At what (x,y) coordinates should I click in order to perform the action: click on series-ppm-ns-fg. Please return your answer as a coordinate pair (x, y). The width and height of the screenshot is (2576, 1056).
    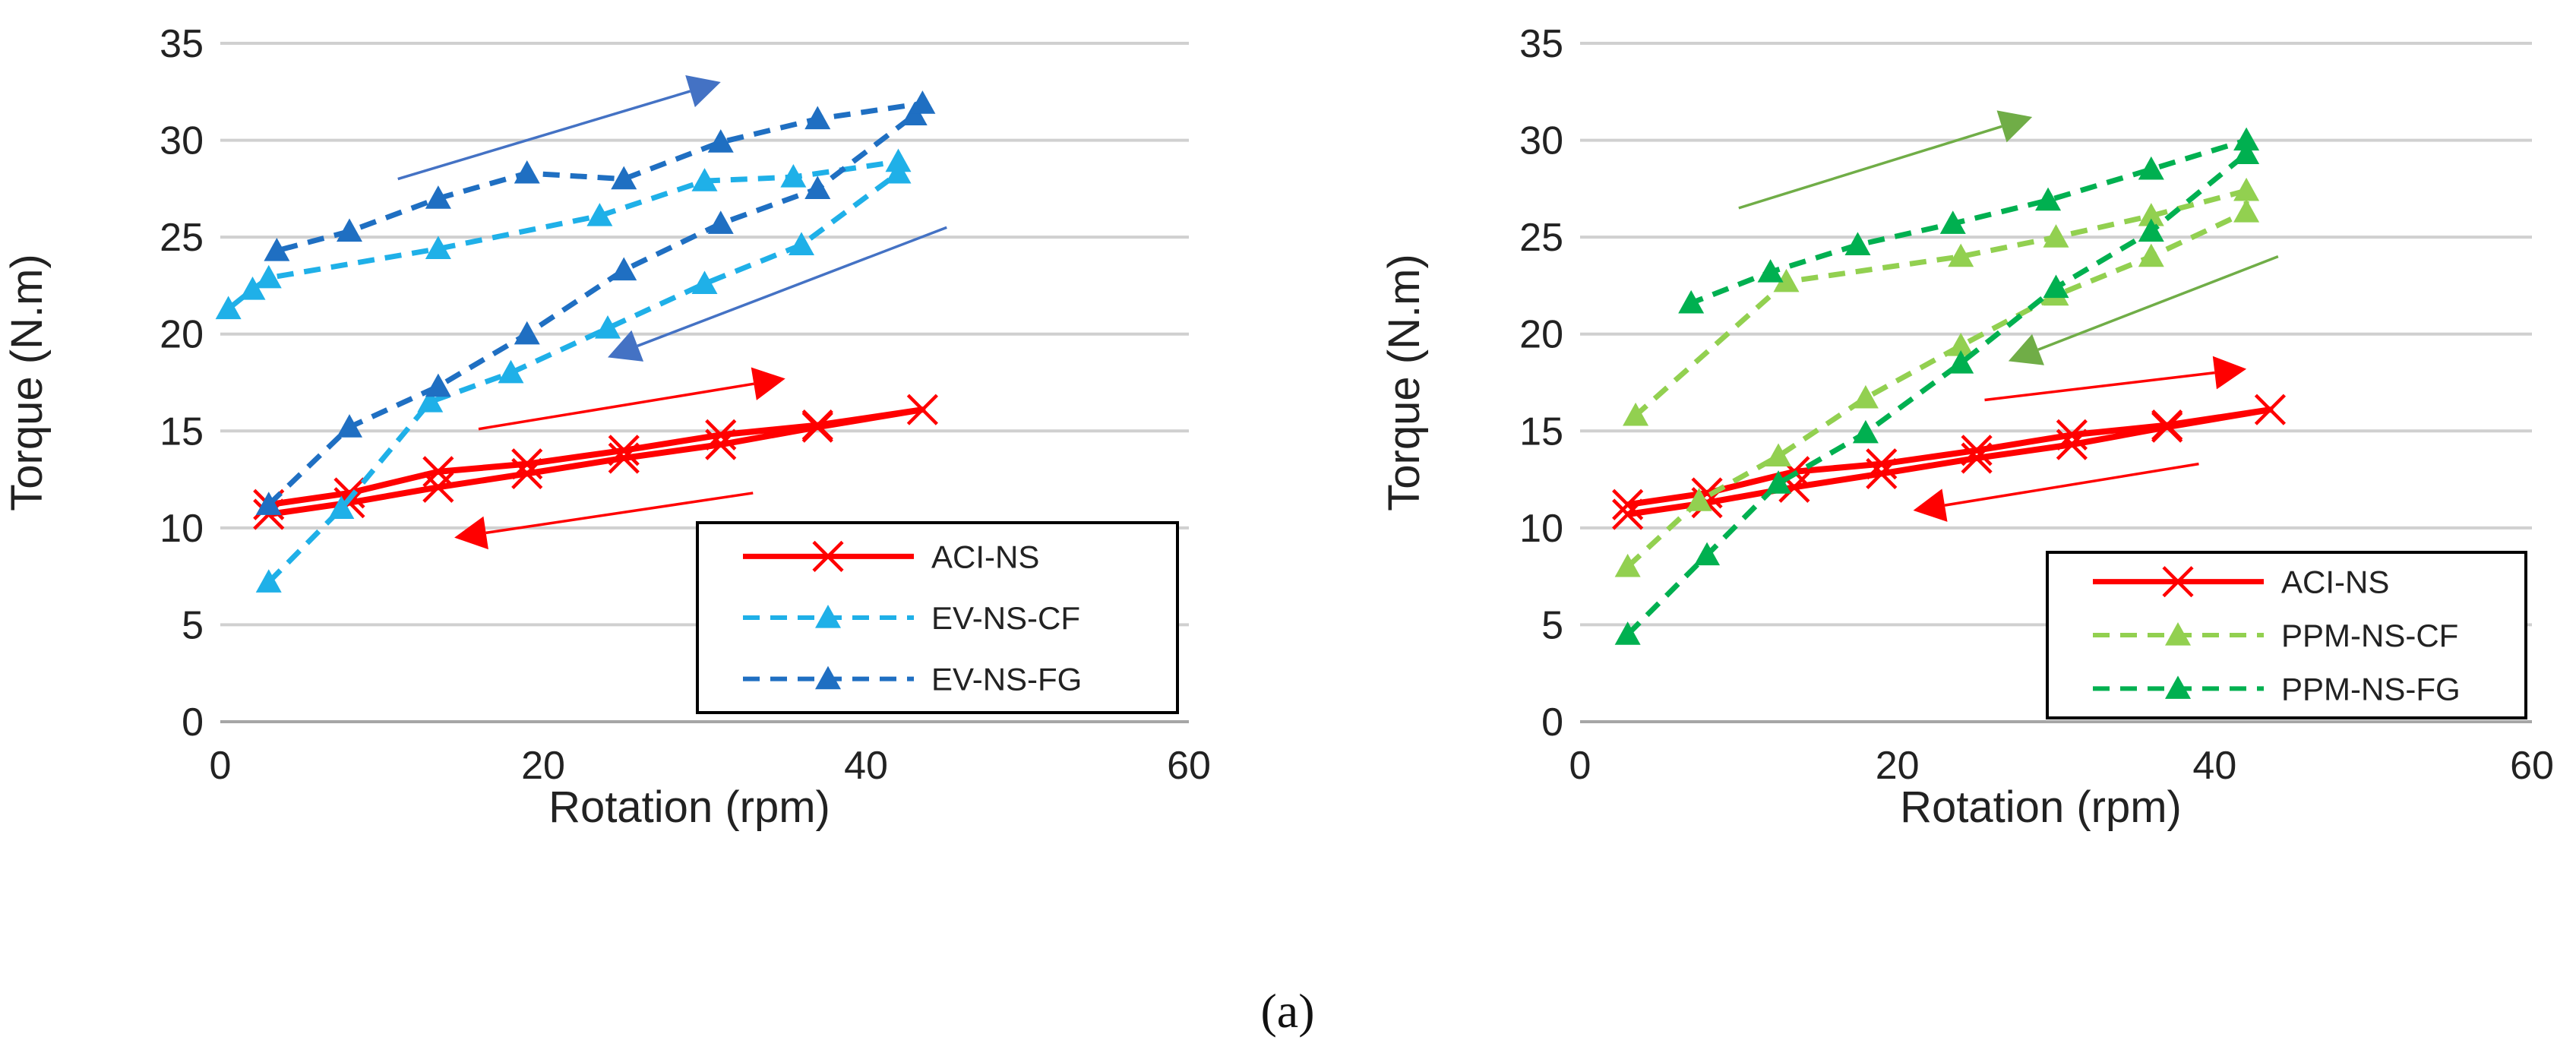
    Looking at the image, I should click on (1937, 386).